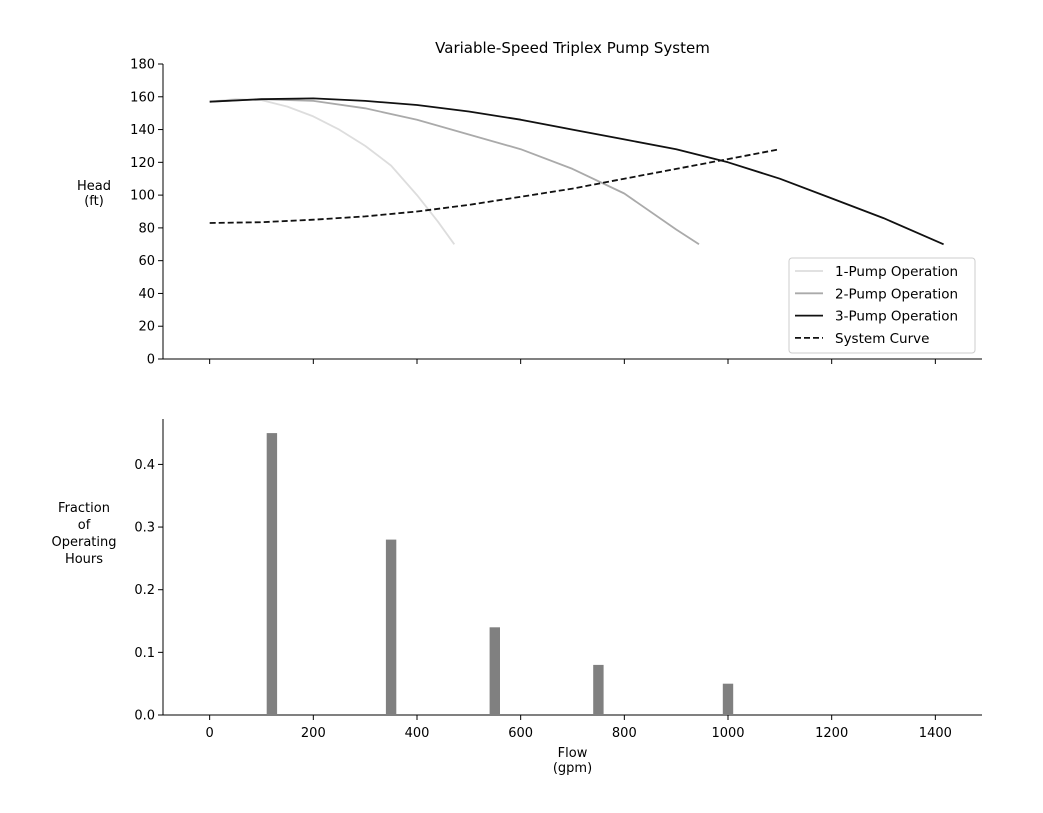 The height and width of the screenshot is (813, 1043). Describe the element at coordinates (142, 163) in the screenshot. I see `top-y-tick-label: 120` at that location.